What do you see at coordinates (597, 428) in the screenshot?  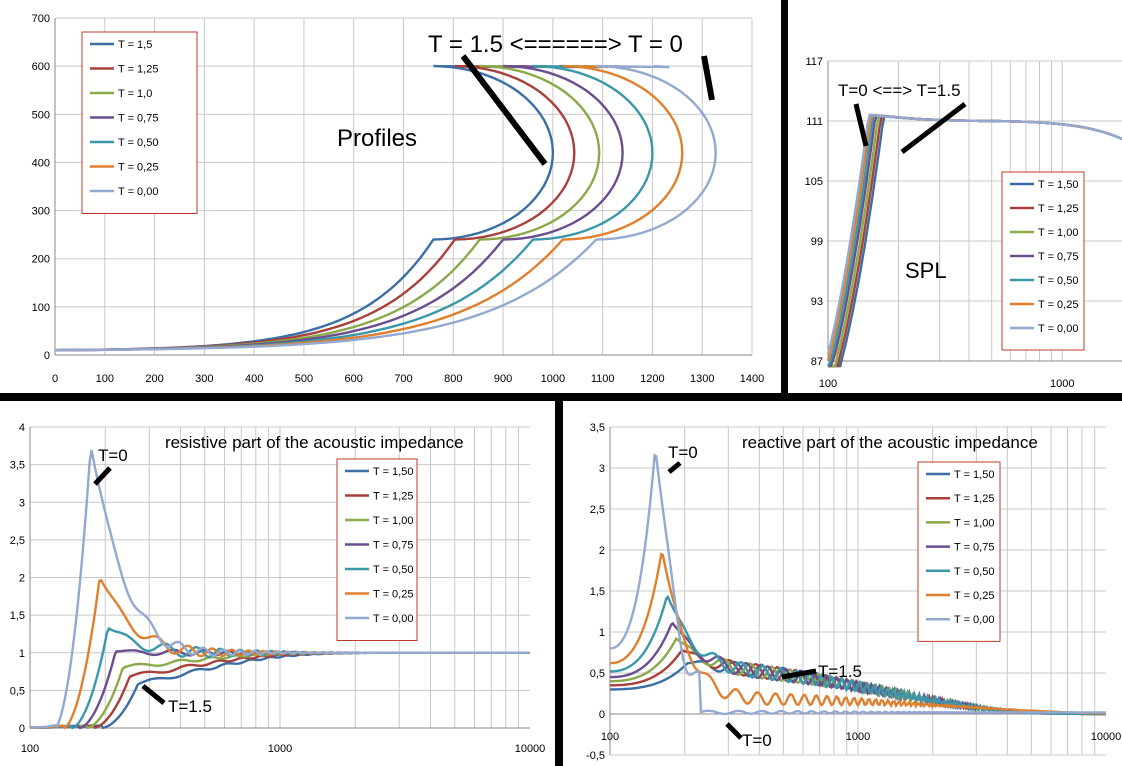 I see `y-tick-label: 3,5` at bounding box center [597, 428].